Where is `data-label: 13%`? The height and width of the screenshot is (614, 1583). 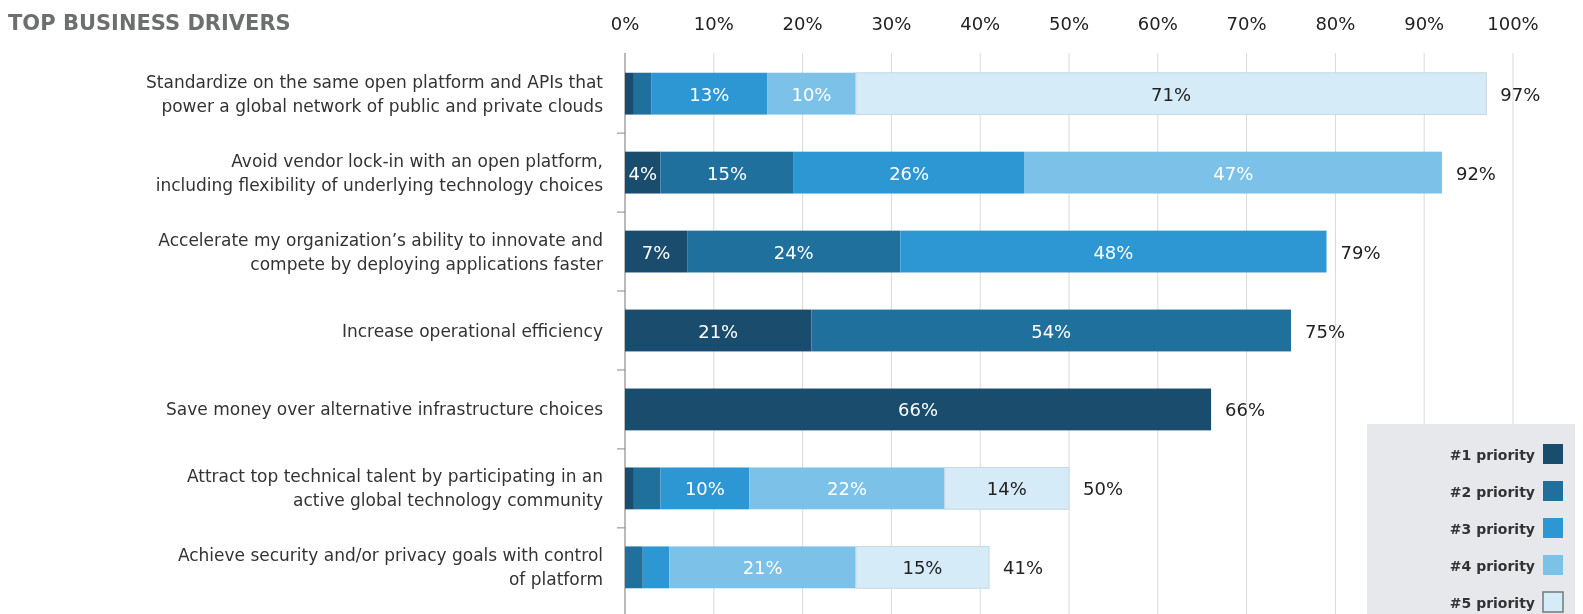 data-label: 13% is located at coordinates (709, 94).